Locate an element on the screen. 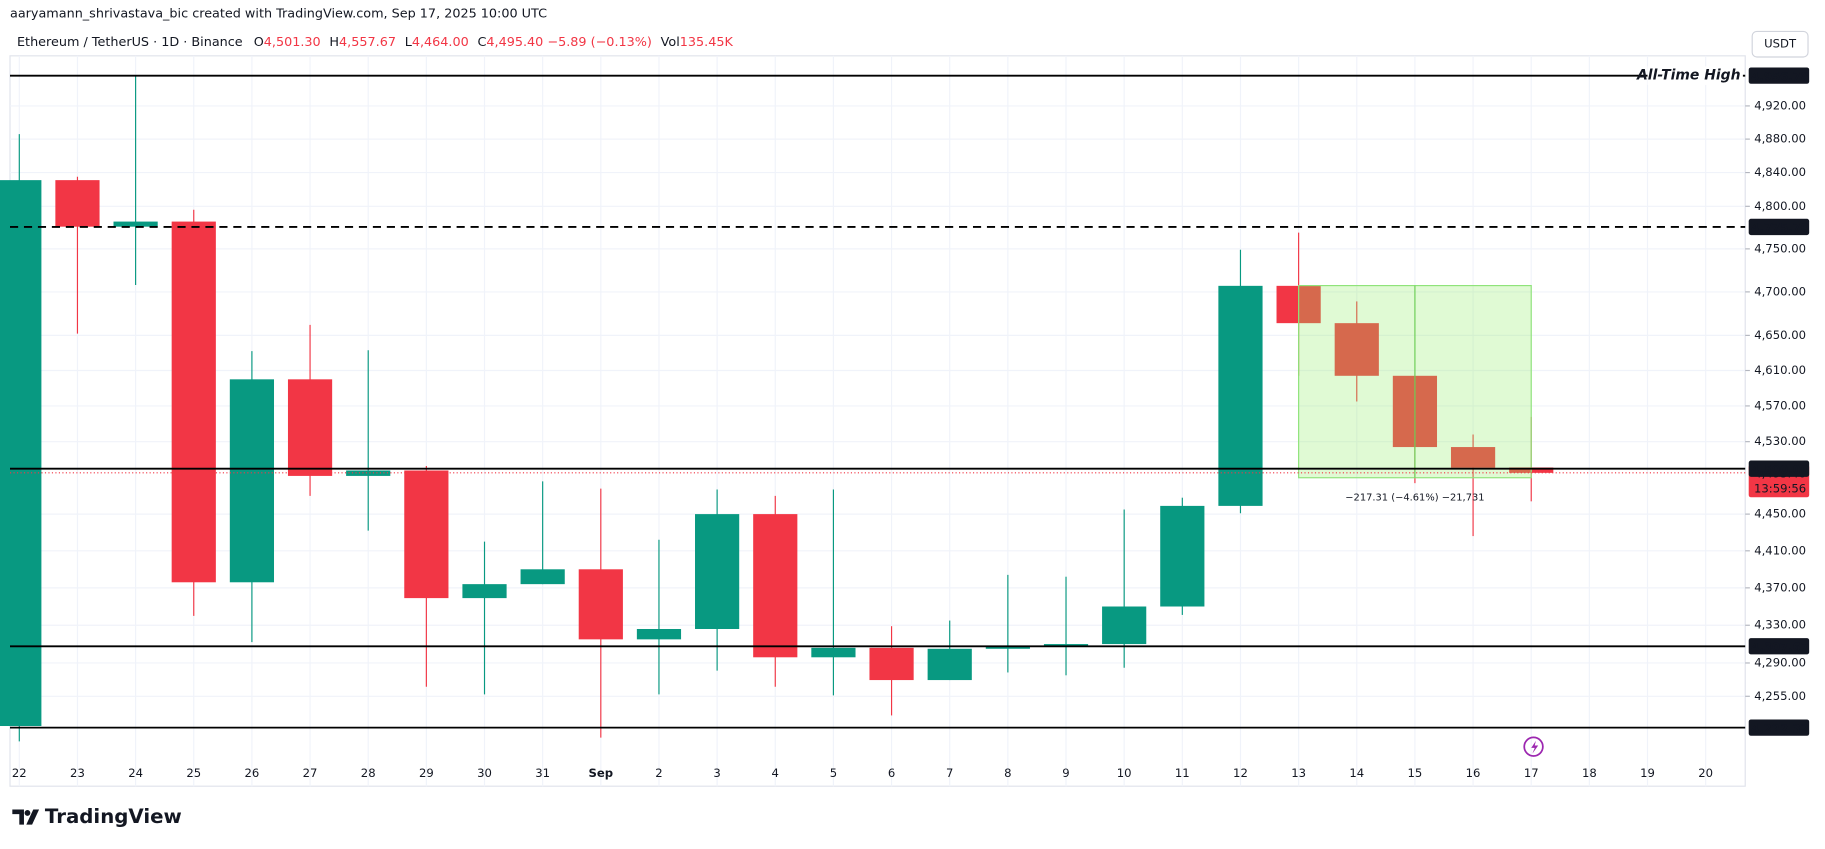  countdown: 13:59:56 is located at coordinates (1780, 489).